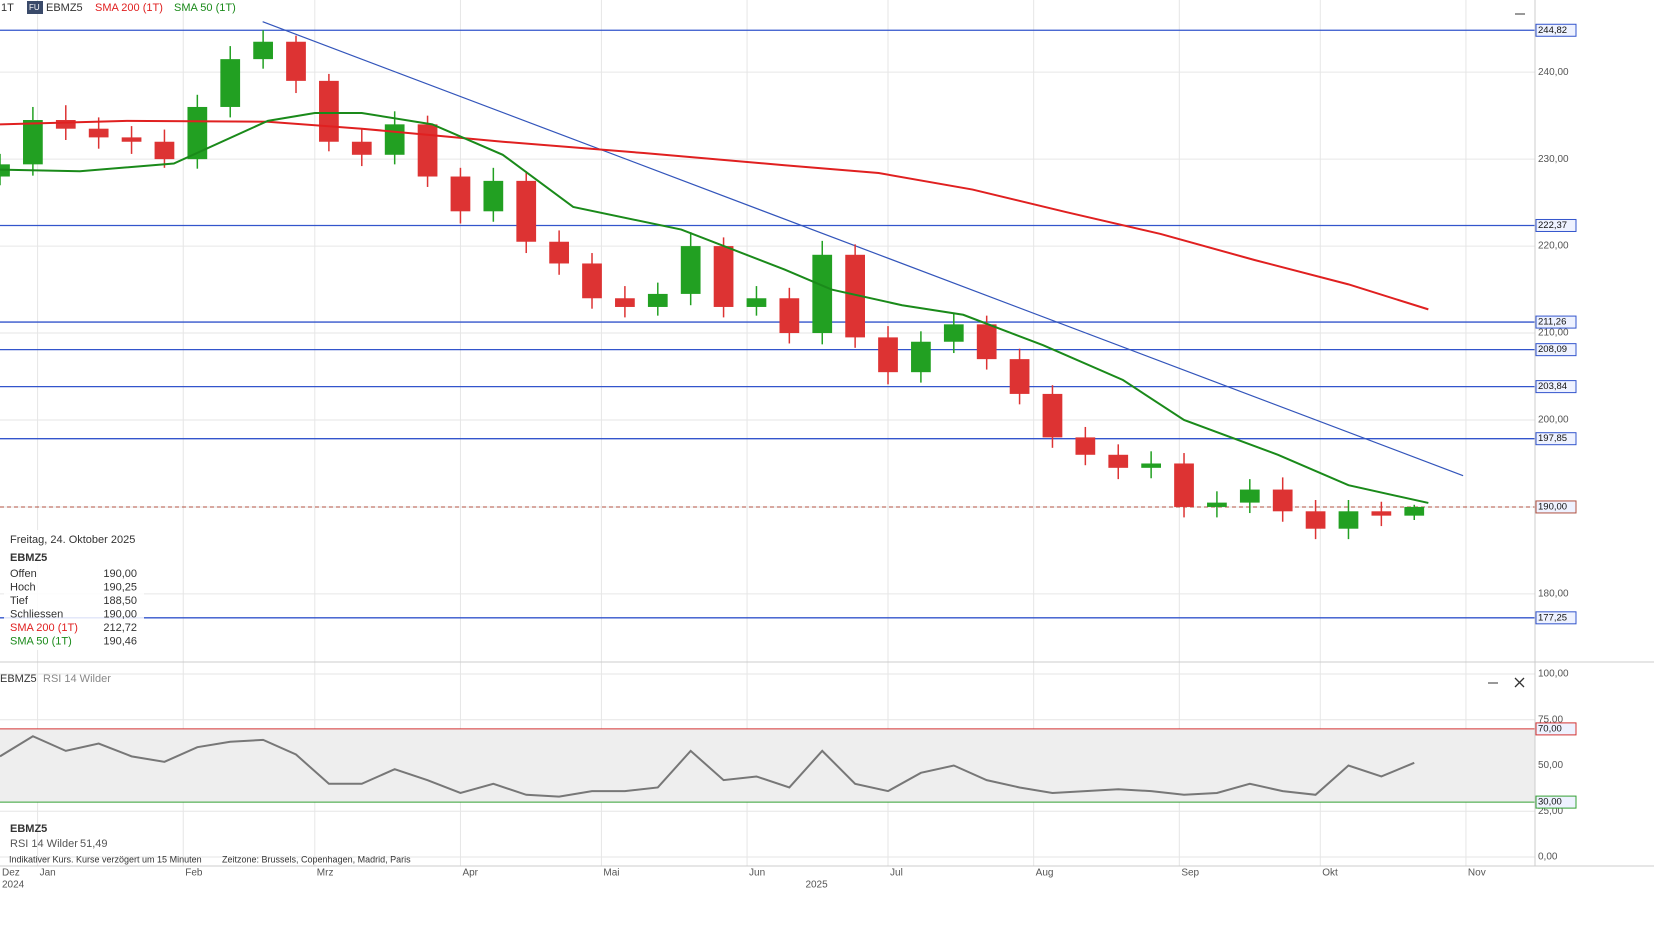 Image resolution: width=1654 pixels, height=938 pixels. I want to click on y-tick-label: 200,00, so click(1553, 420).